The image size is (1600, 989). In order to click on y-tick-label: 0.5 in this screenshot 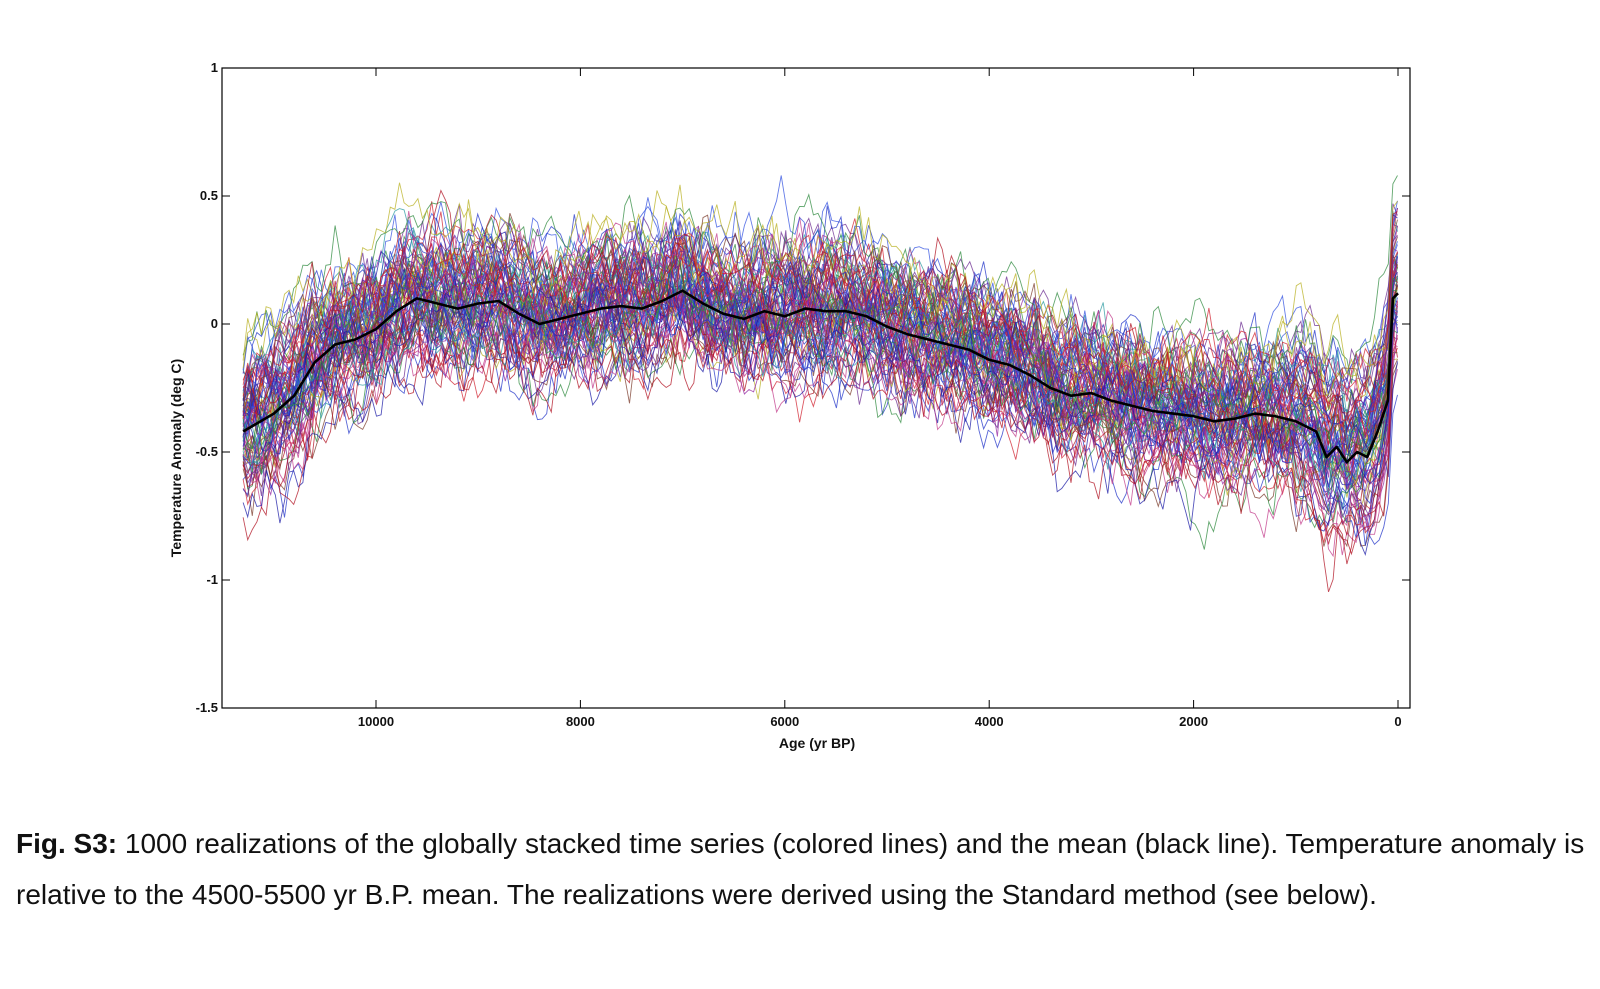, I will do `click(209, 195)`.